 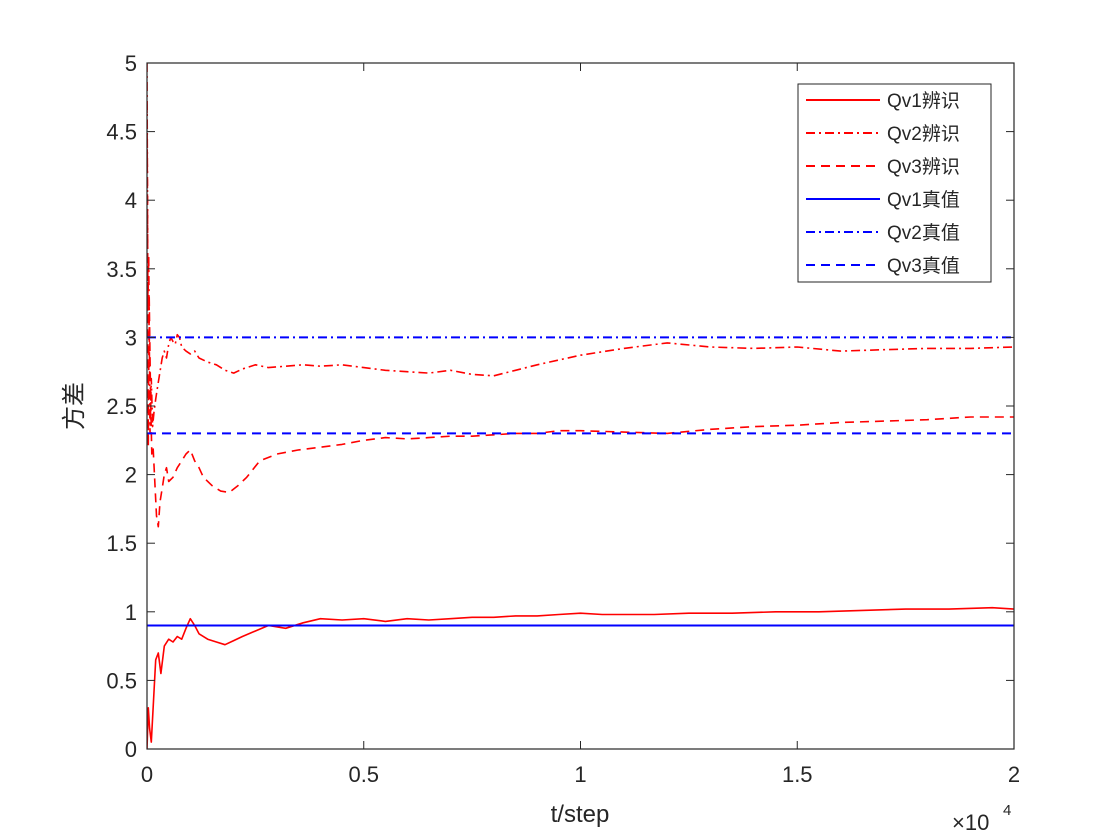 I want to click on legend-box, so click(x=894, y=183).